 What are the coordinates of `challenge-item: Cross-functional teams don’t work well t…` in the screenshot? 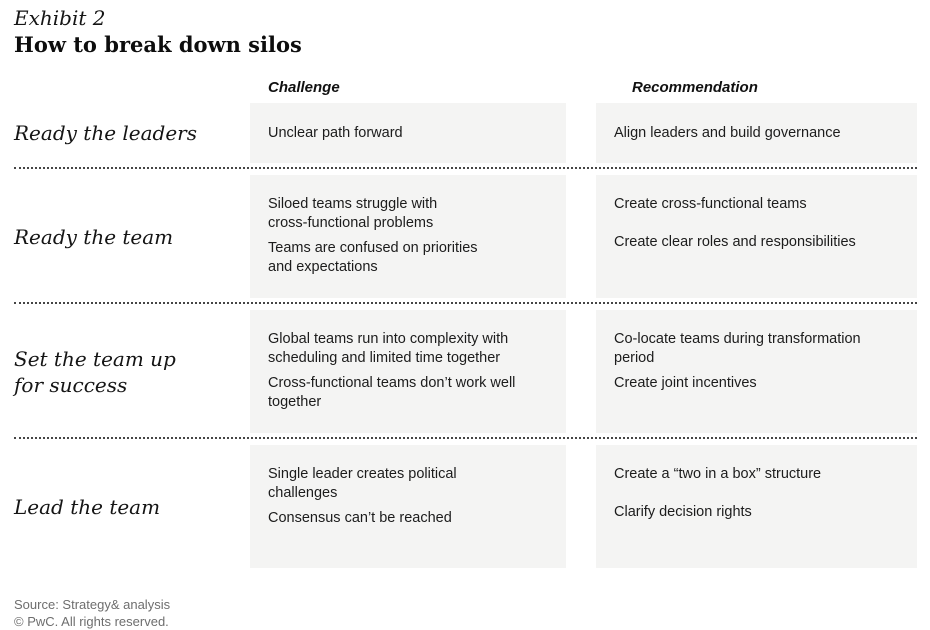 It's located at (392, 392).